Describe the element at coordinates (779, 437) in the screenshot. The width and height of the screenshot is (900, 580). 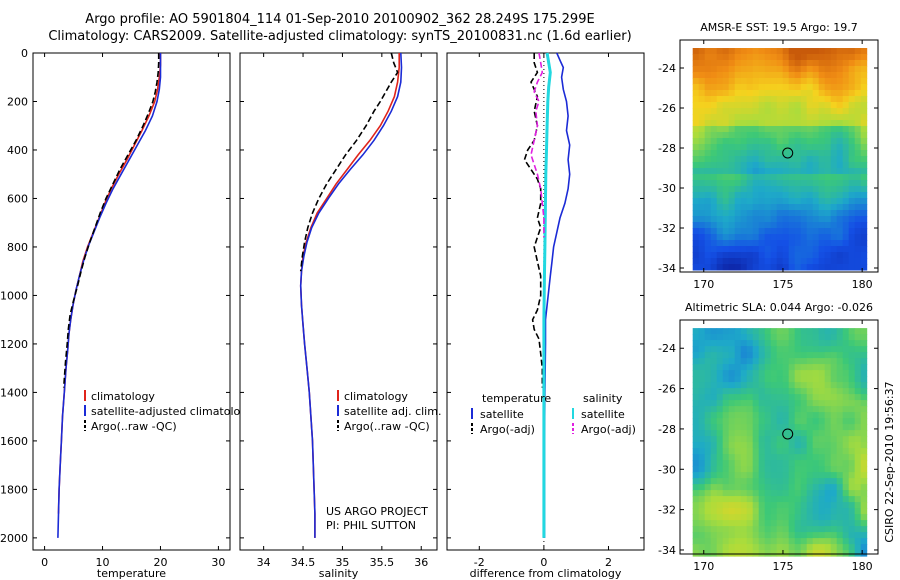
I see `map-frame` at that location.